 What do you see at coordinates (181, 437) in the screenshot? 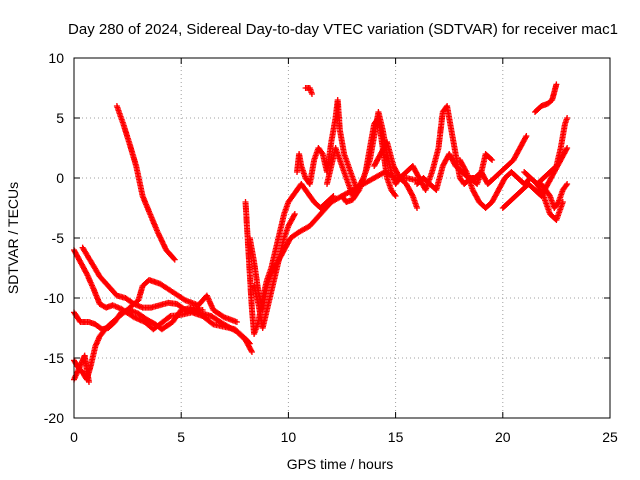
I see `x-tick-label: 5` at bounding box center [181, 437].